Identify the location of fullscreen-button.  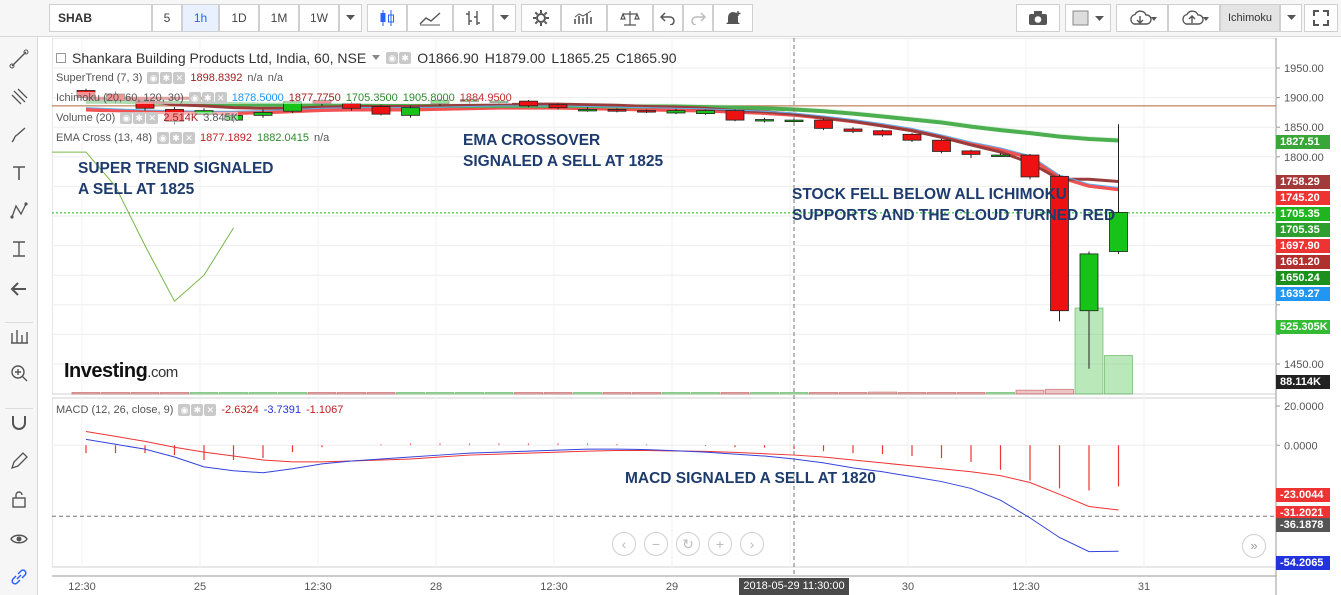
(1321, 18).